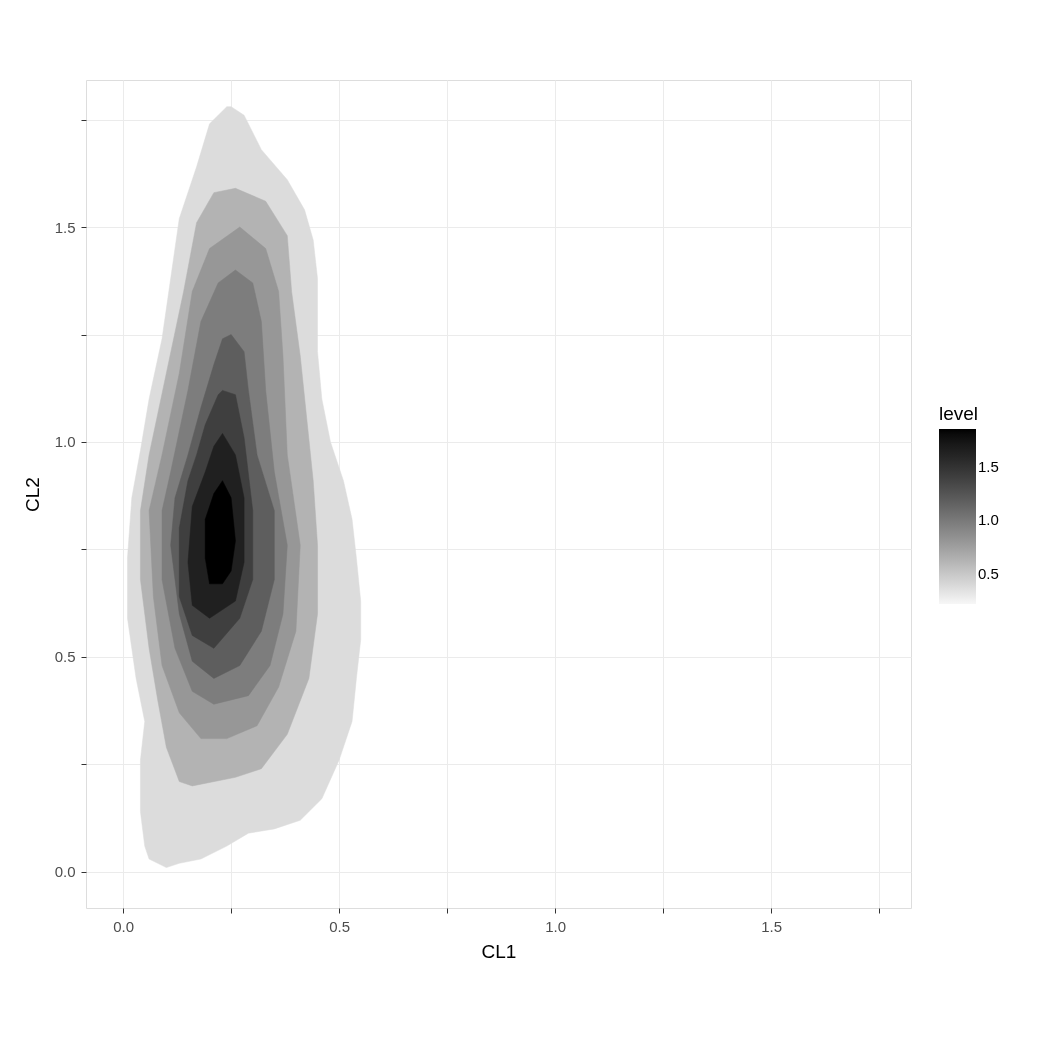  Describe the element at coordinates (959, 413) in the screenshot. I see `color-bar-title: level` at that location.